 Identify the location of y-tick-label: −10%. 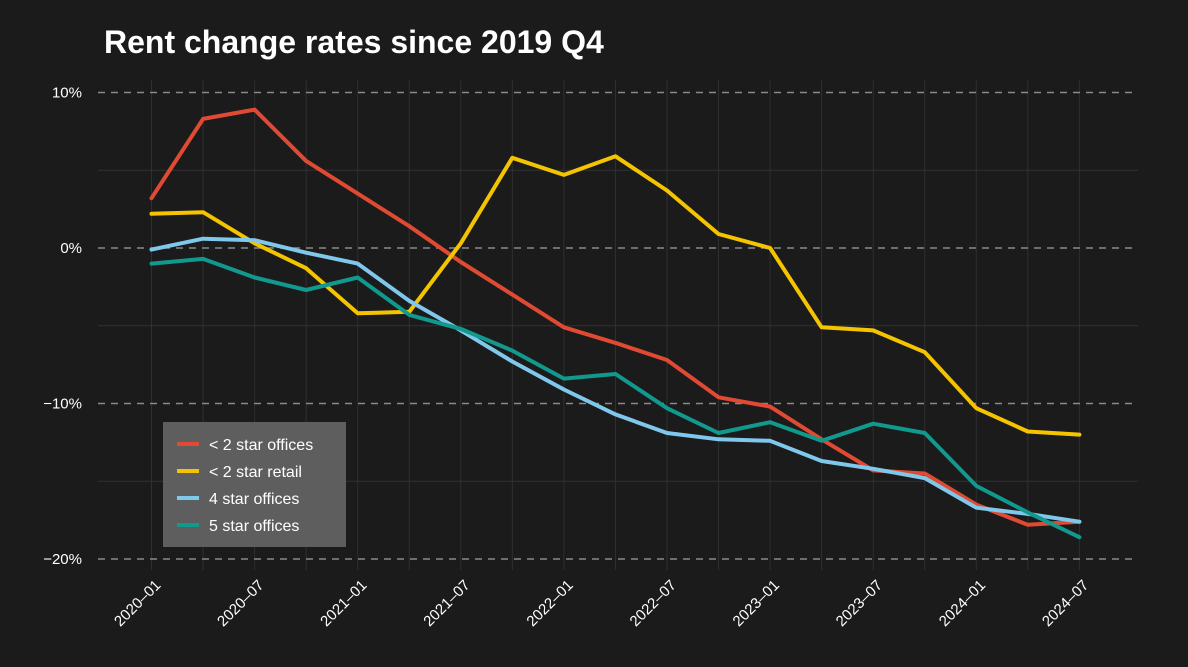
(62, 404).